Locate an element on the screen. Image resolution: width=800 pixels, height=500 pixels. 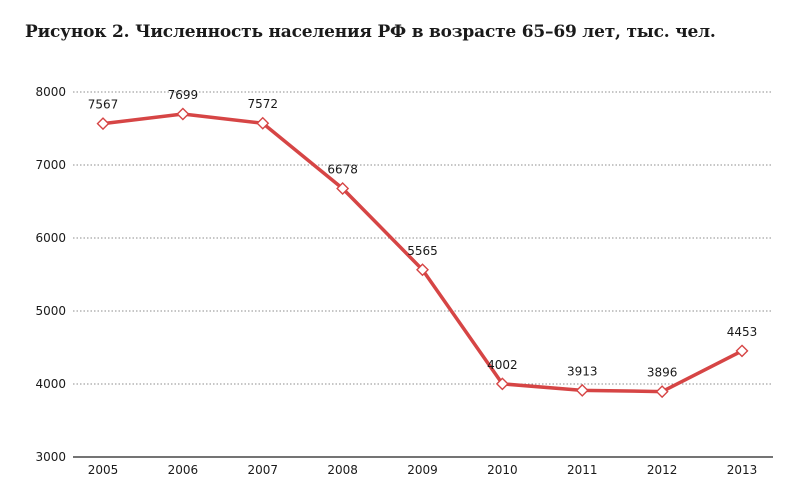
x-tick-label: 2013 is located at coordinates (742, 470).